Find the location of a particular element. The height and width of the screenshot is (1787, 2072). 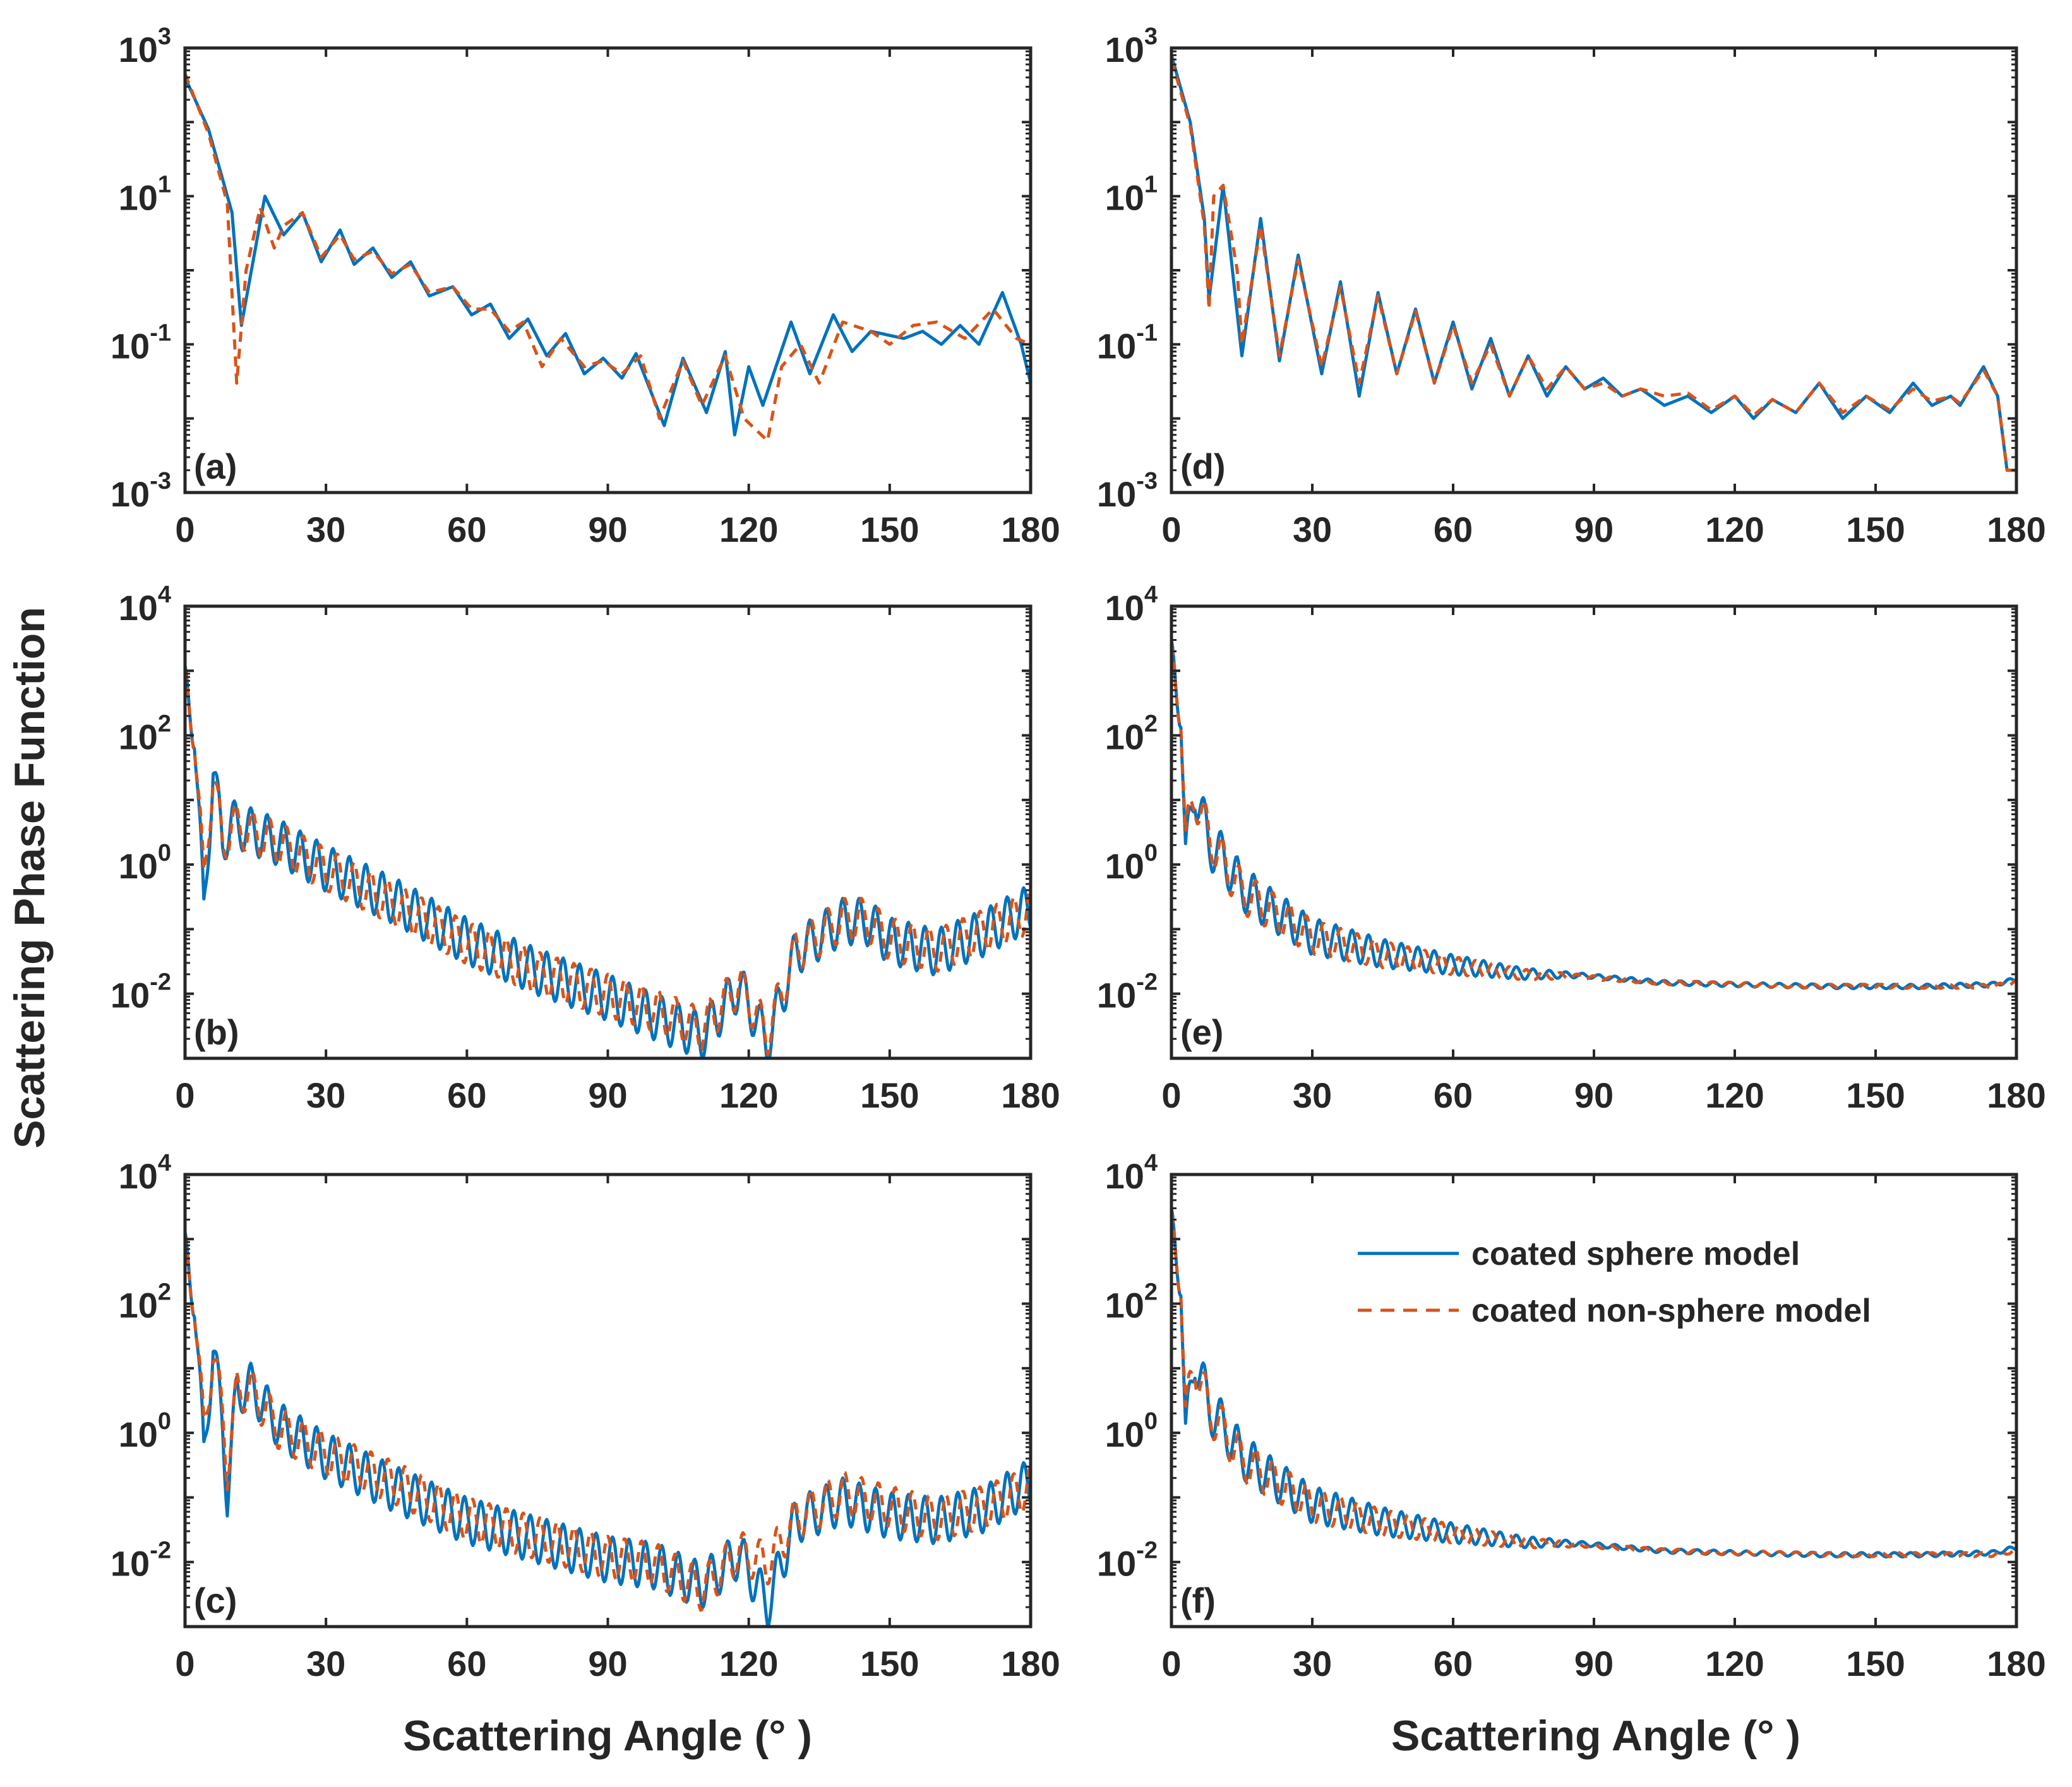

panel-b: 0 30 60 90 120 150 180 10⁻² 10⁰ 10² 10⁴ (b) is located at coordinates (585, 848).